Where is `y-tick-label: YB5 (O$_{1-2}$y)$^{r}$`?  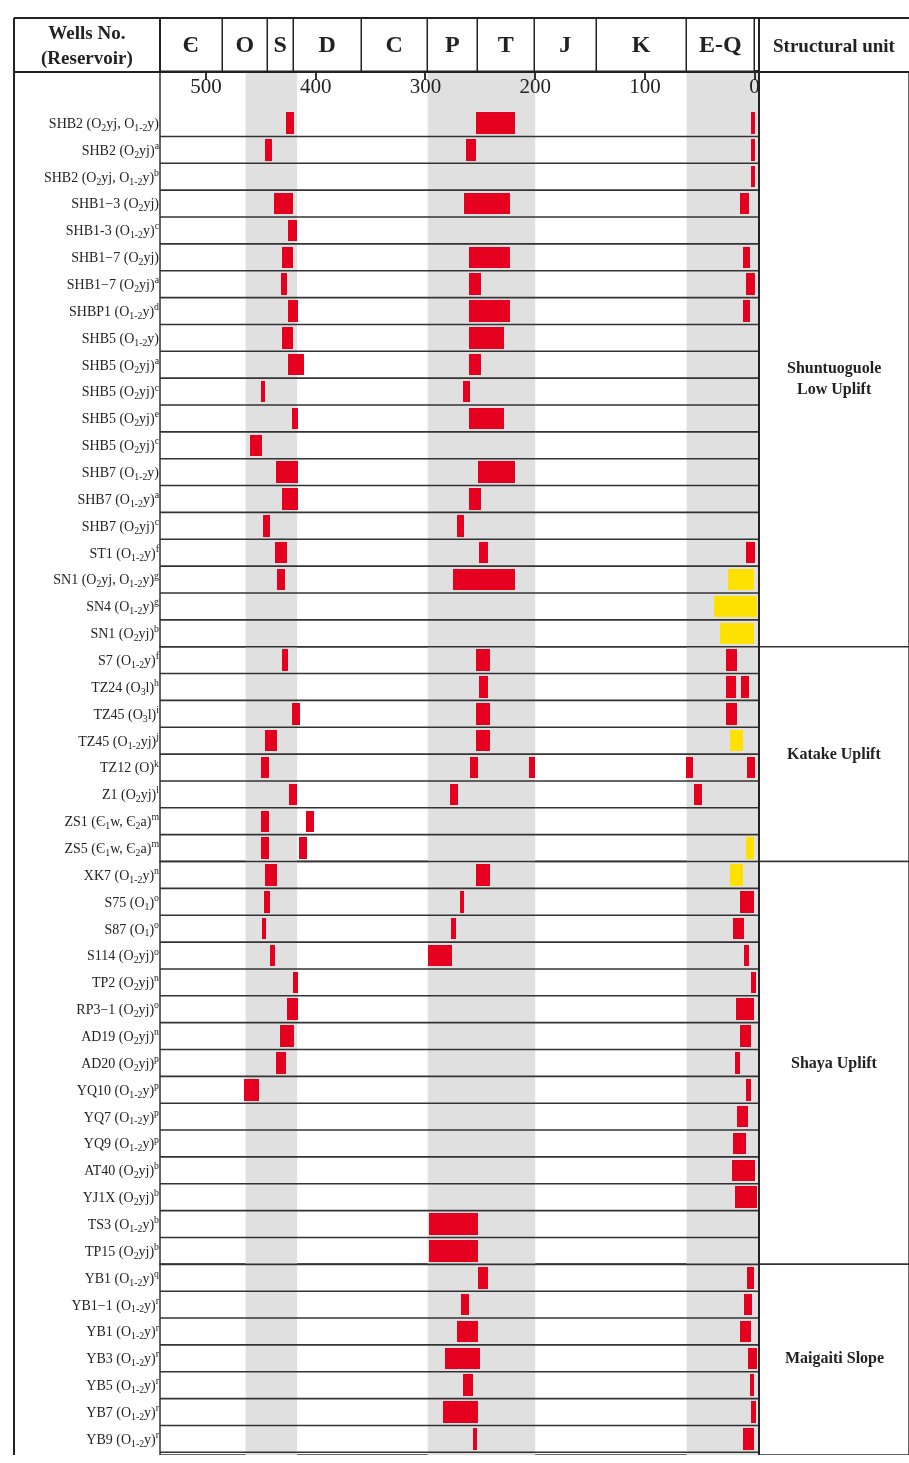 y-tick-label: YB5 (O$_{1-2}$y)$^{r}$ is located at coordinates (123, 1385).